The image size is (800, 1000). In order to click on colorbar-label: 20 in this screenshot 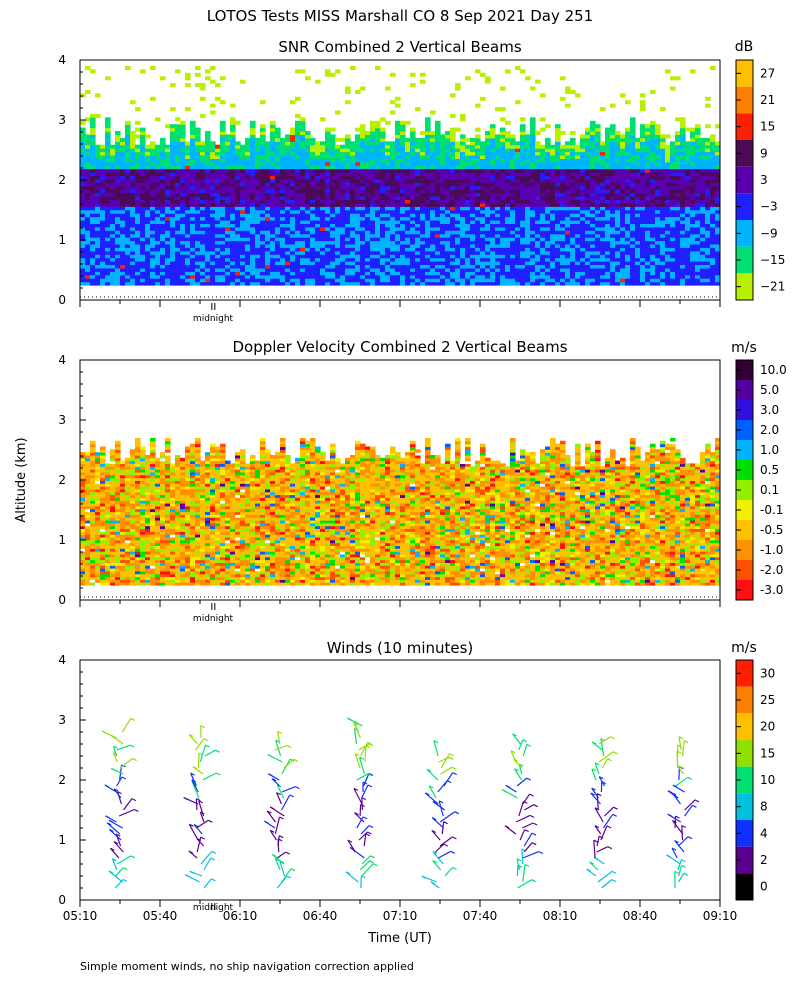, I will do `click(767, 727)`.